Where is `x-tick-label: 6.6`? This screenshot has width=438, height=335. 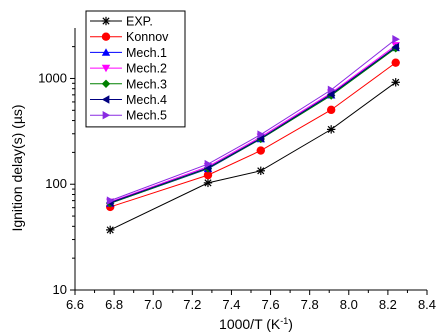
x-tick-label: 6.6 is located at coordinates (75, 304).